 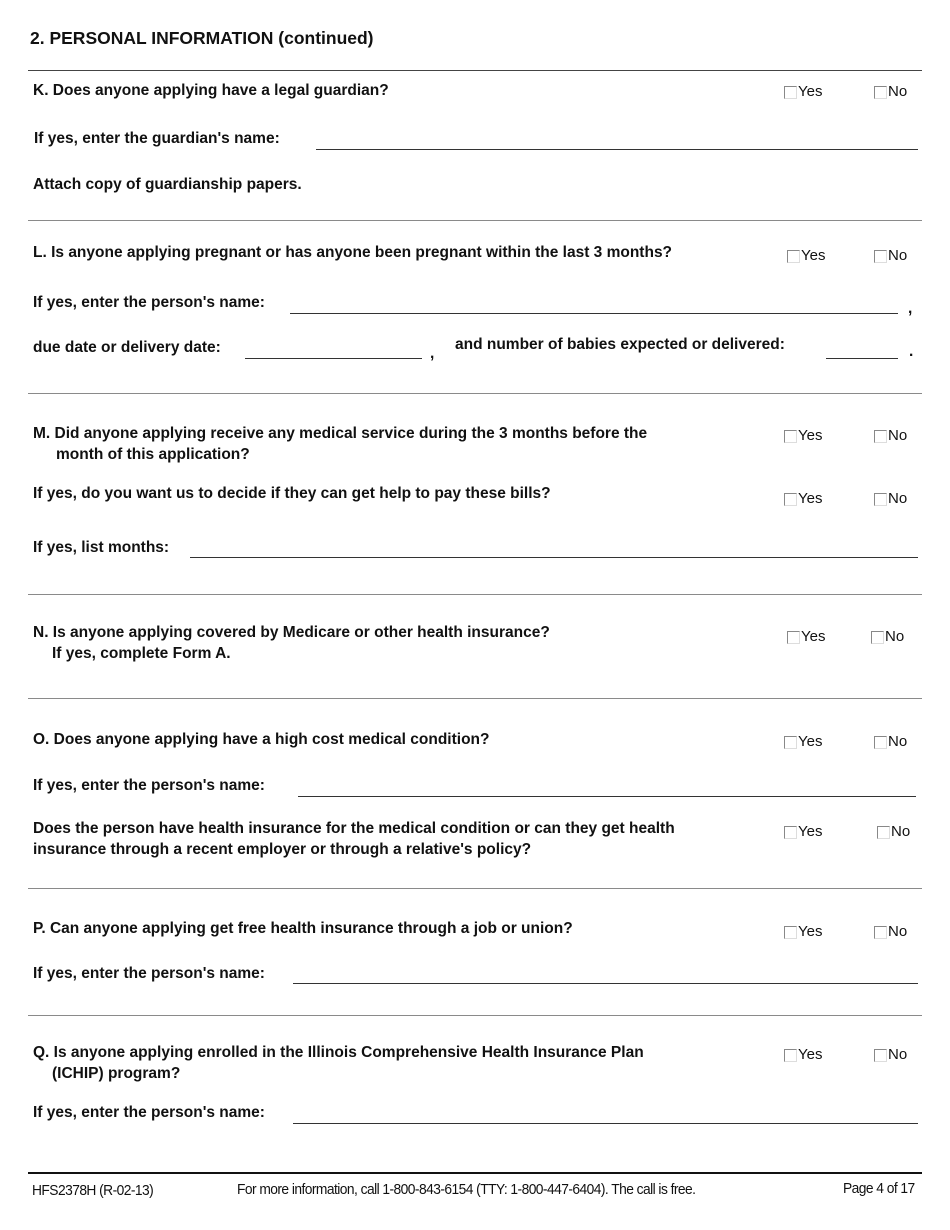 What do you see at coordinates (790, 1055) in the screenshot?
I see `q-yes-checkbox` at bounding box center [790, 1055].